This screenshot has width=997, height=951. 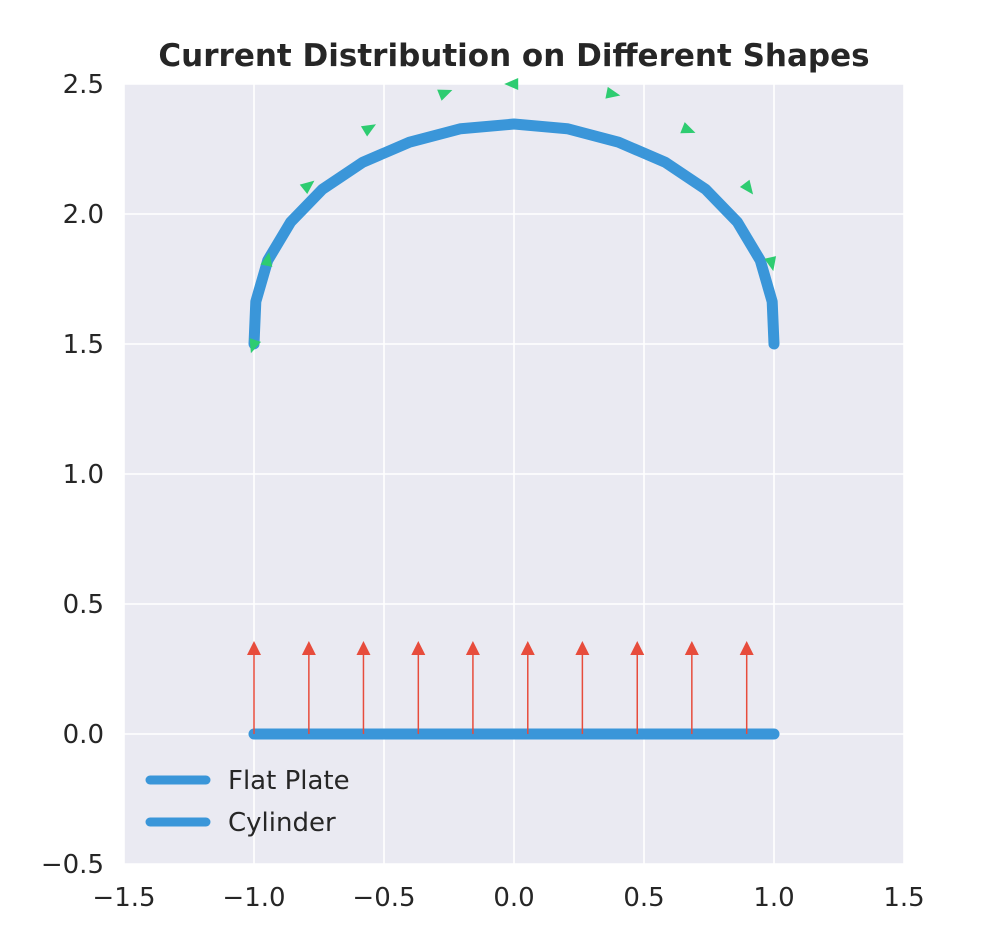 I want to click on y-axis-ticks: −0.5 0.0 0.5 1.0 1.5 2.0 2.5, so click(x=72, y=475).